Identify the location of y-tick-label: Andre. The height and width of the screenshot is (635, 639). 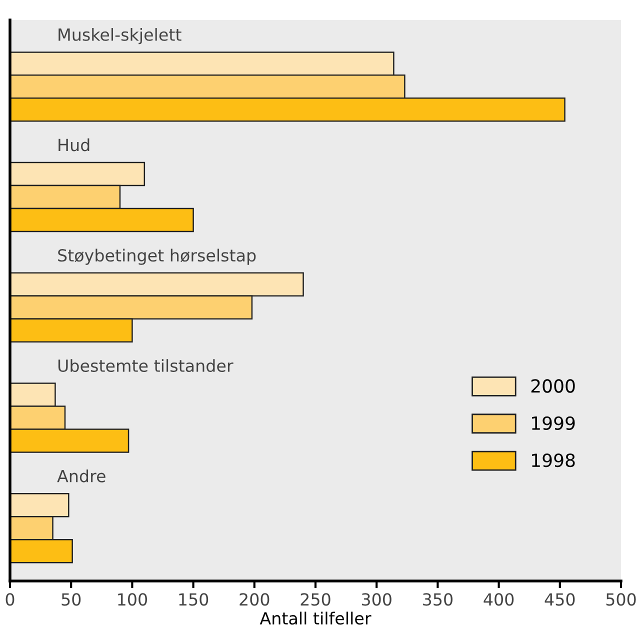
(81, 475).